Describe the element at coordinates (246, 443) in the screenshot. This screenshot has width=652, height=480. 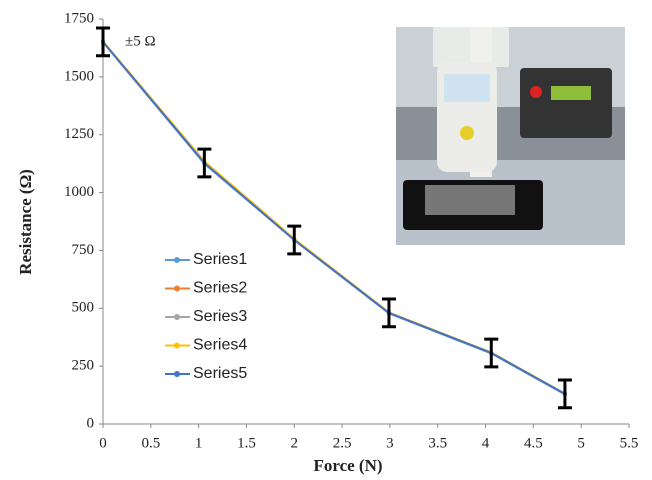
I see `x-tick-label: 1.5` at that location.